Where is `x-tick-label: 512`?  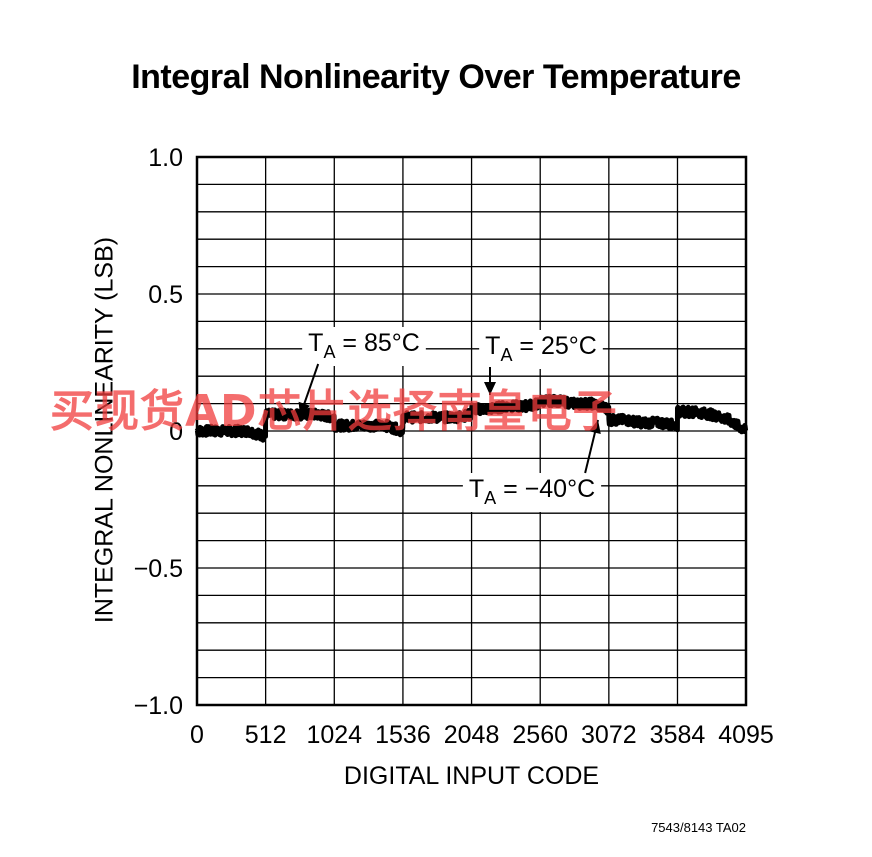
x-tick-label: 512 is located at coordinates (266, 735).